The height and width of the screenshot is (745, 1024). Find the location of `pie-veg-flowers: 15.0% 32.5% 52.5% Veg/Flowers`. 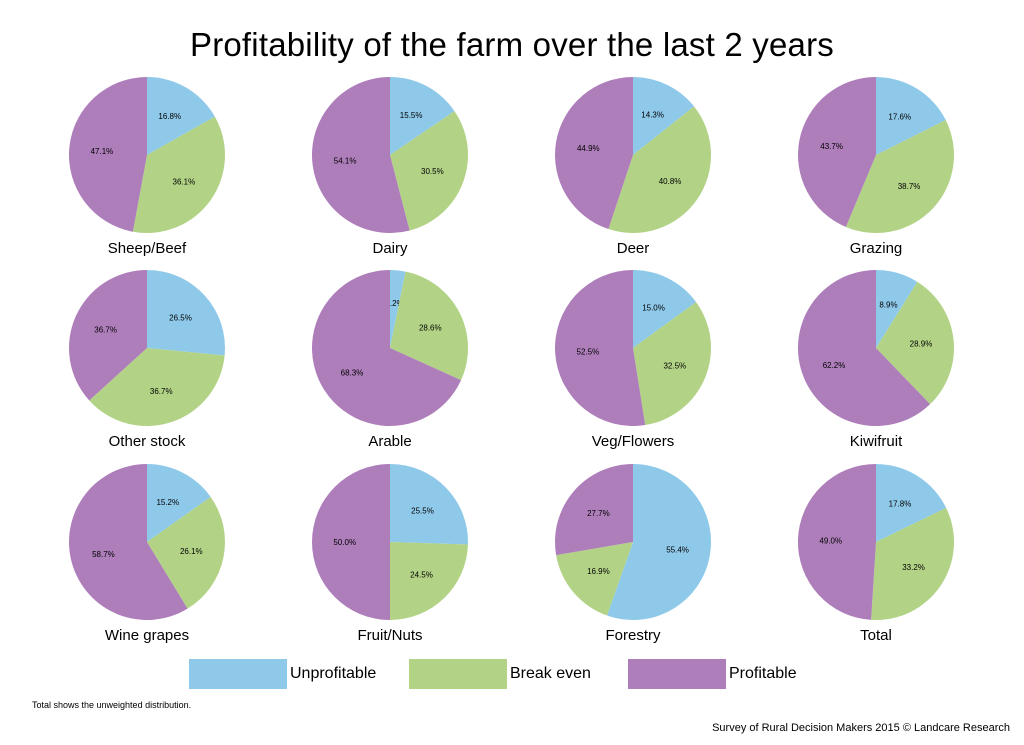

pie-veg-flowers: 15.0% 32.5% 52.5% Veg/Flowers is located at coordinates (633, 360).